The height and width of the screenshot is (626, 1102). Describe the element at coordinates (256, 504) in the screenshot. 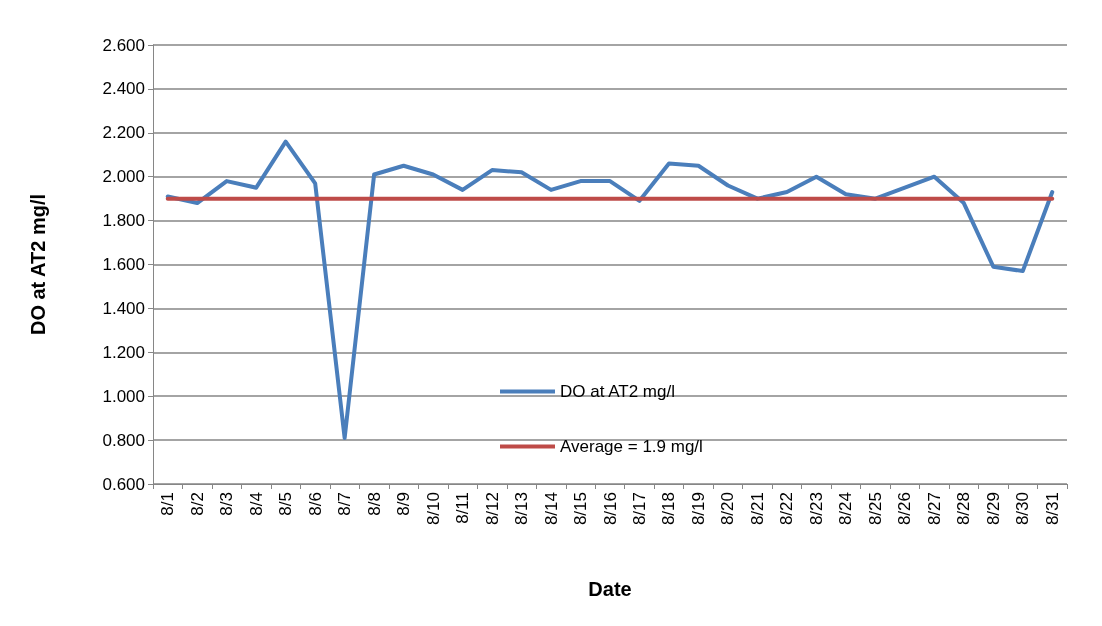

I see `x-tick-label: 8/4` at that location.